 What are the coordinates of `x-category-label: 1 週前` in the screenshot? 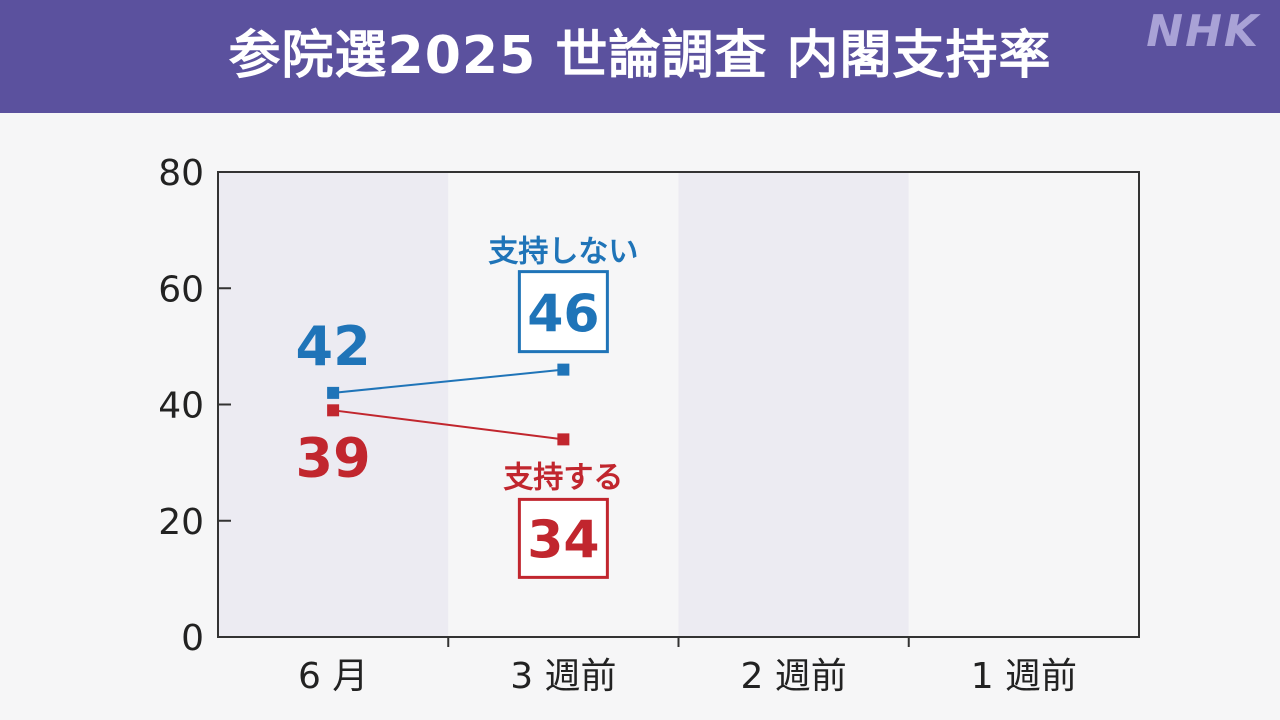 It's located at (1024, 676).